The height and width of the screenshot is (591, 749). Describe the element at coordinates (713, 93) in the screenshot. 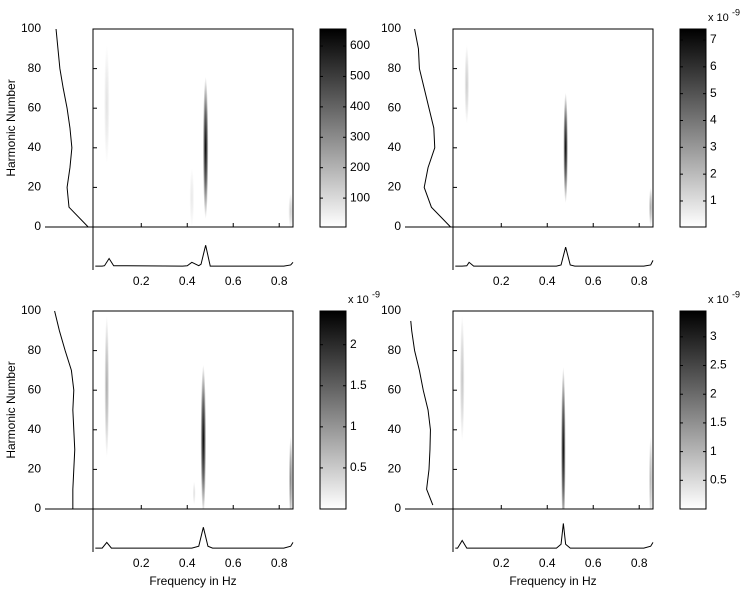

I see `colorbar-tick-label: 5` at that location.